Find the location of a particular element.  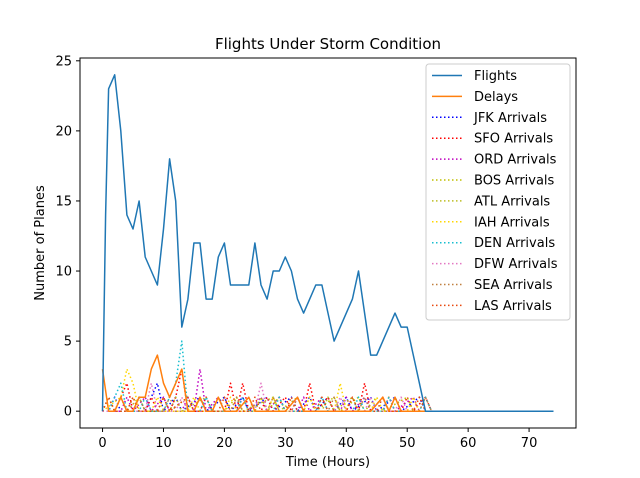

series-line-sfo-arrivals is located at coordinates (328, 390).